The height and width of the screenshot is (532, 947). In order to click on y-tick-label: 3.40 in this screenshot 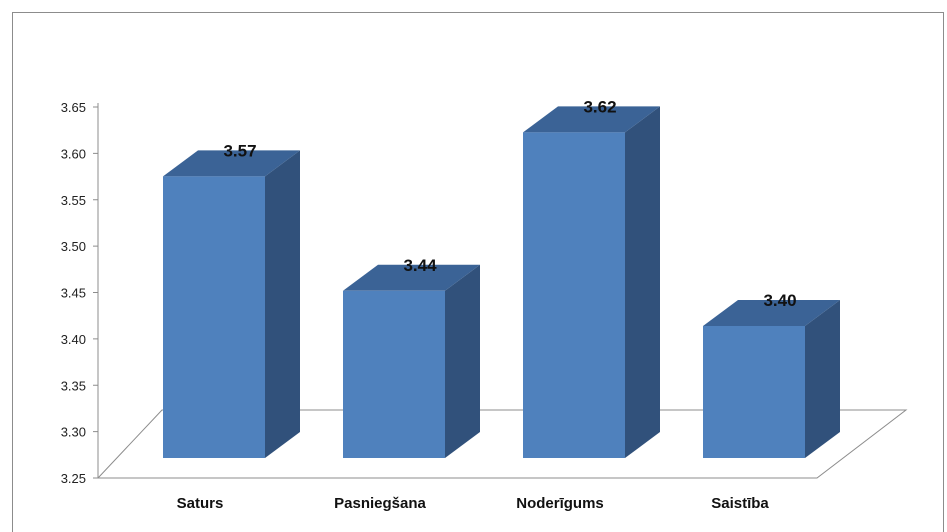, I will do `click(73, 339)`.